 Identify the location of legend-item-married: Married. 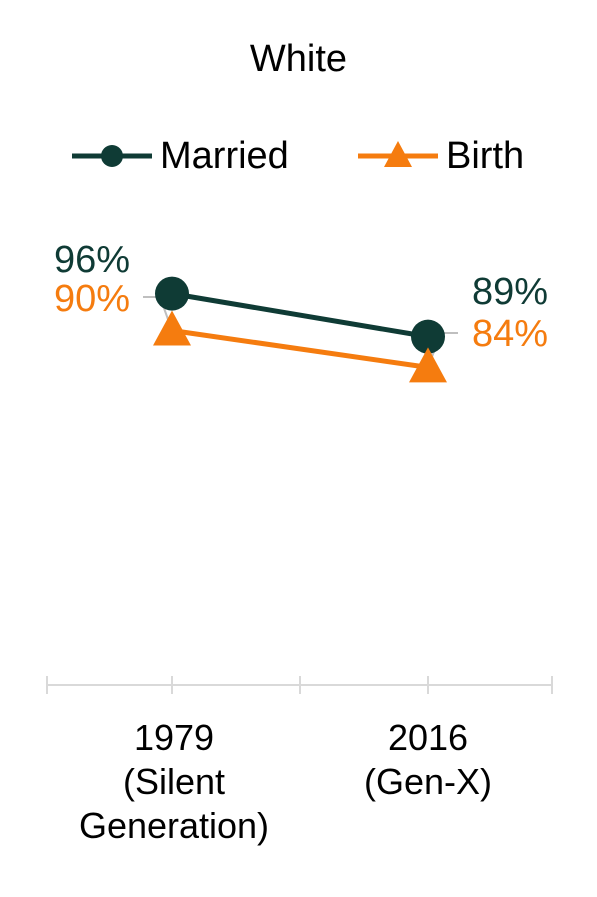
(179, 156).